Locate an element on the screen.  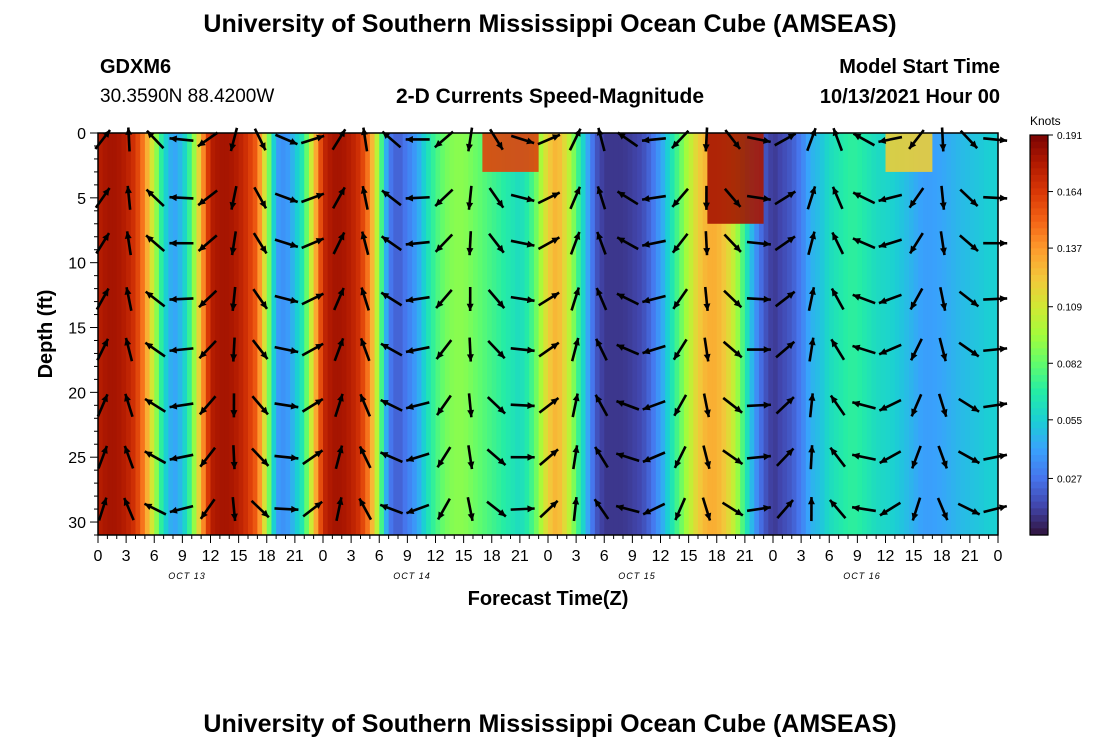
colorbar-tick-label: 0.109 is located at coordinates (1069, 308).